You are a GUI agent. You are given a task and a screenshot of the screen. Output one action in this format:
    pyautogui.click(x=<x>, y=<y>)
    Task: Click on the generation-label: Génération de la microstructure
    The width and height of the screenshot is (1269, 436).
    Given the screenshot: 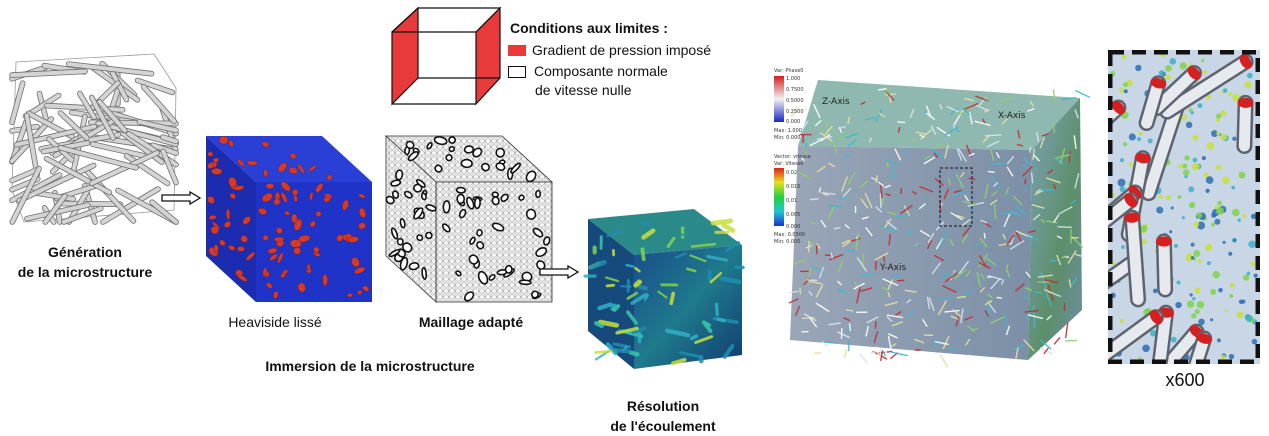 What is the action you would take?
    pyautogui.click(x=85, y=262)
    